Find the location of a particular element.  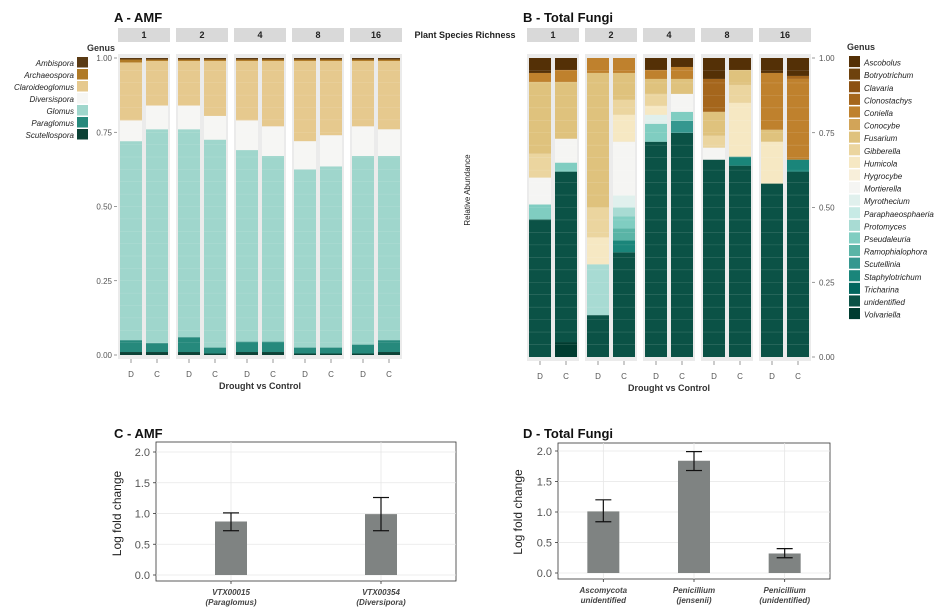

fungi-legend-label: Gibberella is located at coordinates (882, 151).